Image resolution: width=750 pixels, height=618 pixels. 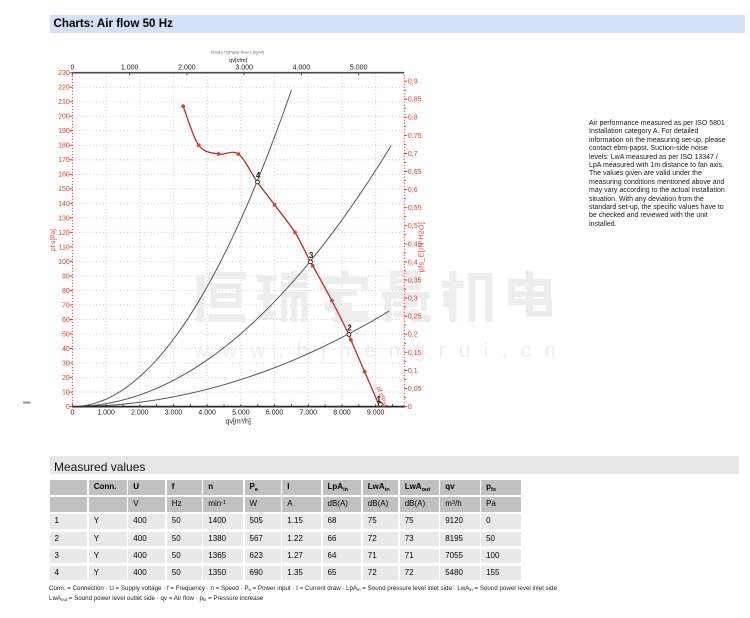 I want to click on svg-text: 50, so click(x=66, y=334).